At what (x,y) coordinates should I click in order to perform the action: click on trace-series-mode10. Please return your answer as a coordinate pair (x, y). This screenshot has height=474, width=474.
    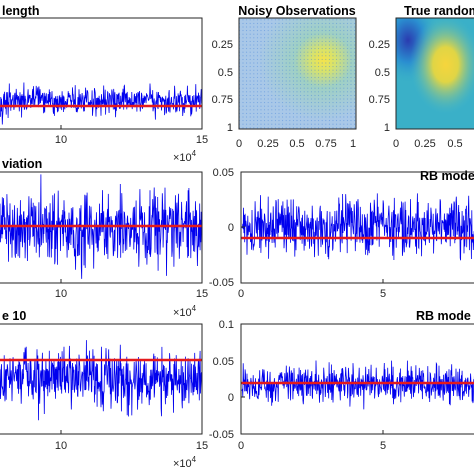
    Looking at the image, I should click on (101, 380).